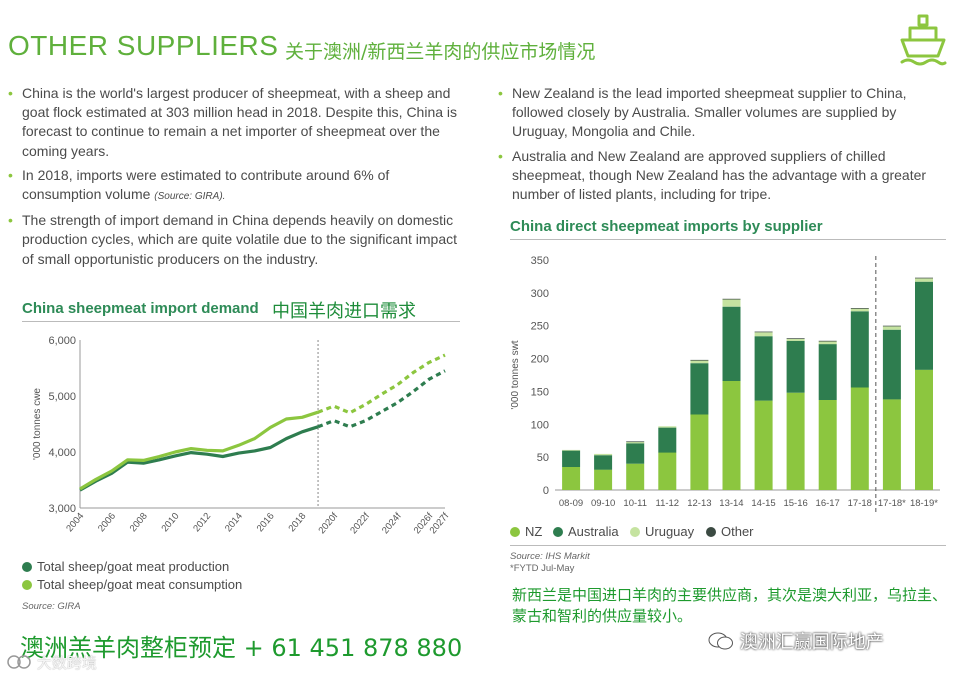 The width and height of the screenshot is (970, 682). I want to click on legend-other: Other, so click(730, 531).